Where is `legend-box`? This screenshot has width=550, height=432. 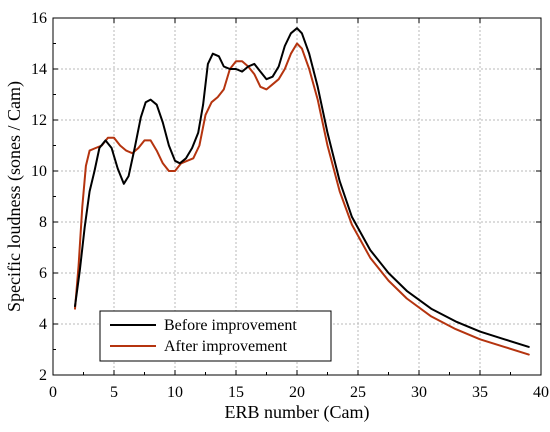 legend-box is located at coordinates (215, 336).